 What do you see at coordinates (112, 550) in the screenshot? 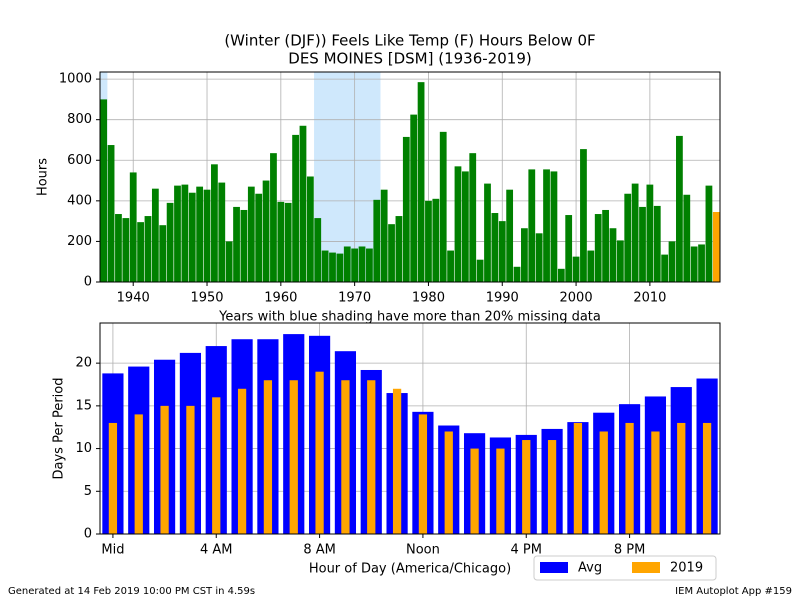
I see `x-tick-label: Mid` at bounding box center [112, 550].